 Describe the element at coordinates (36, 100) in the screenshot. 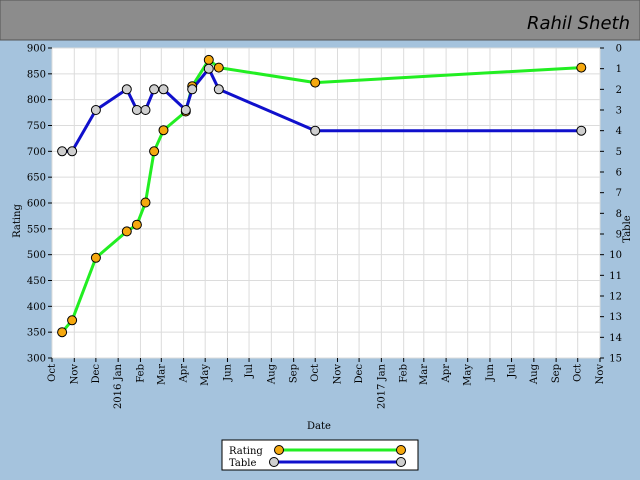

I see `y-tick-label: 800` at that location.